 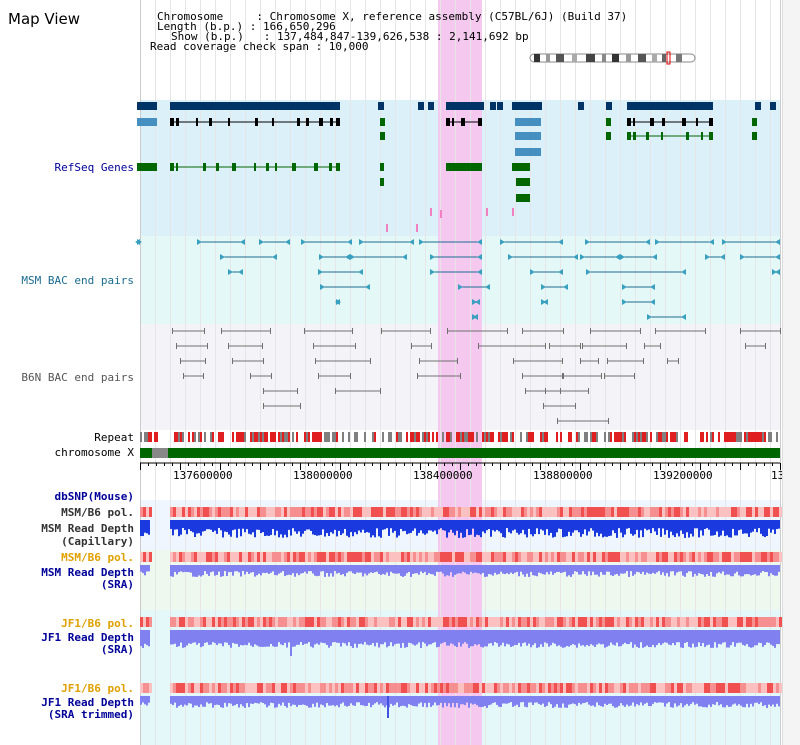 I want to click on jf1-b6-pol-2-label: JF1/B6 pol., so click(x=97, y=688).